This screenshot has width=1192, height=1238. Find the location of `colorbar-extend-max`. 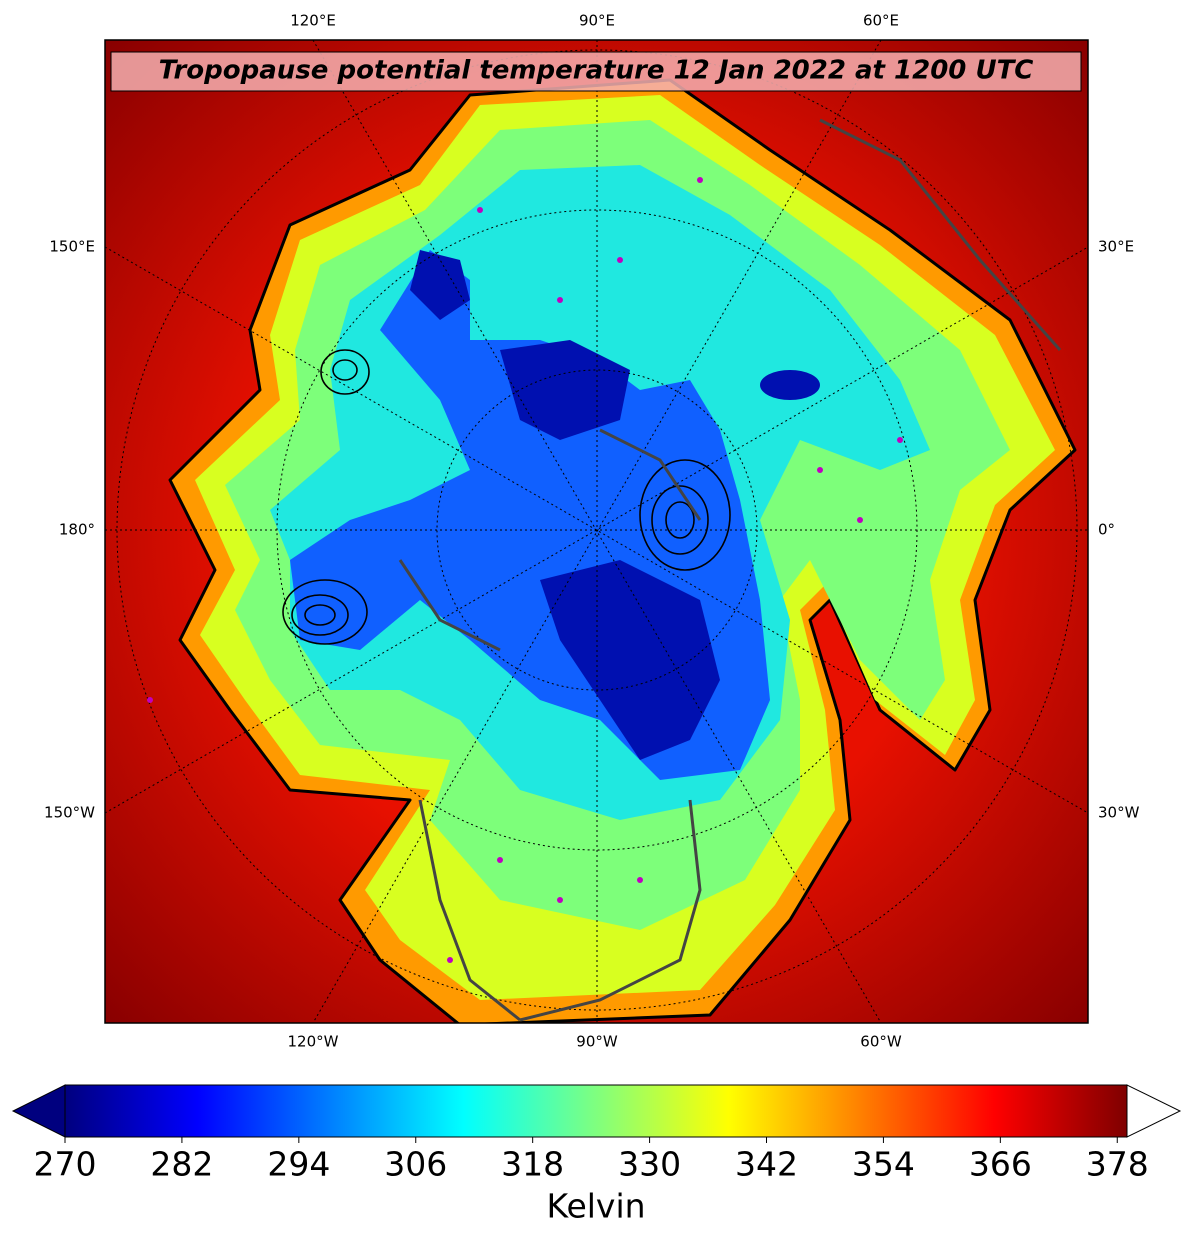

colorbar-extend-max is located at coordinates (1154, 1111).